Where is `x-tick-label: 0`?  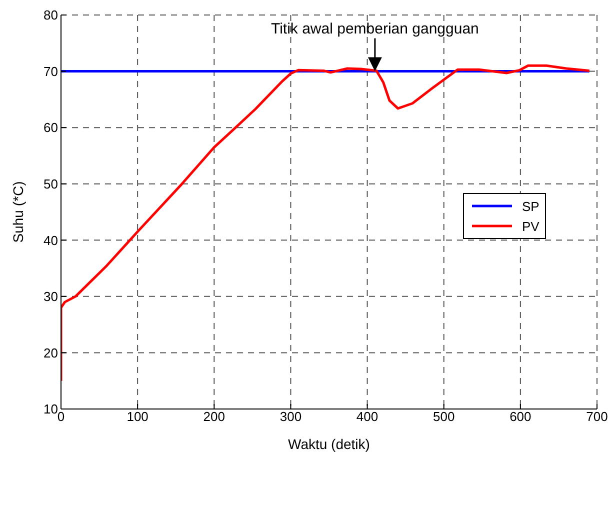 x-tick-label: 0 is located at coordinates (61, 416).